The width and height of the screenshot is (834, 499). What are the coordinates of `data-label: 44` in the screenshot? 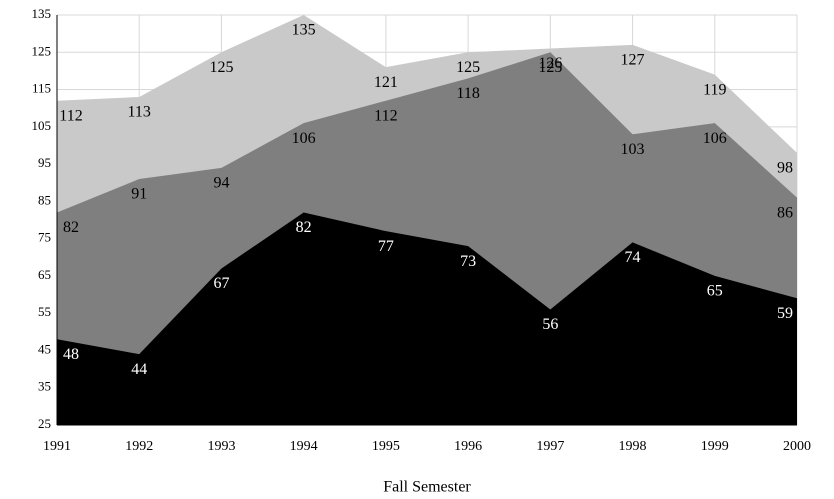 It's located at (139, 369).